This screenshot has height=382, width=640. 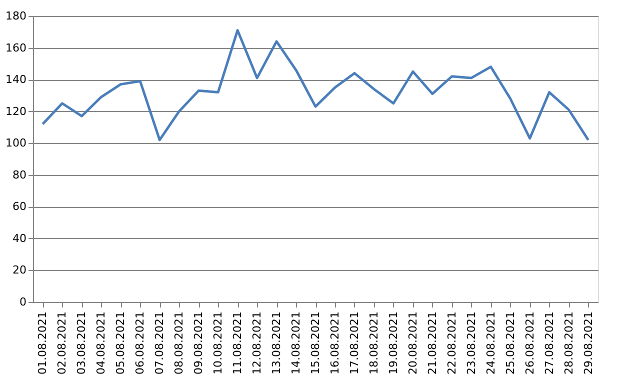 I want to click on x-tick-label: 16.08.2021, so click(x=335, y=343).